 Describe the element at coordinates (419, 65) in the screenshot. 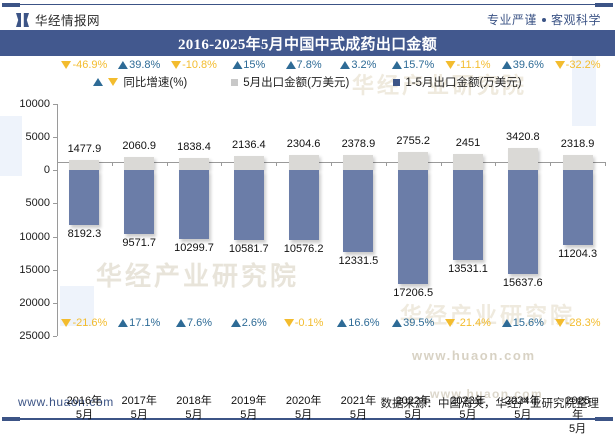

I see `growth-value: 15.7%` at that location.